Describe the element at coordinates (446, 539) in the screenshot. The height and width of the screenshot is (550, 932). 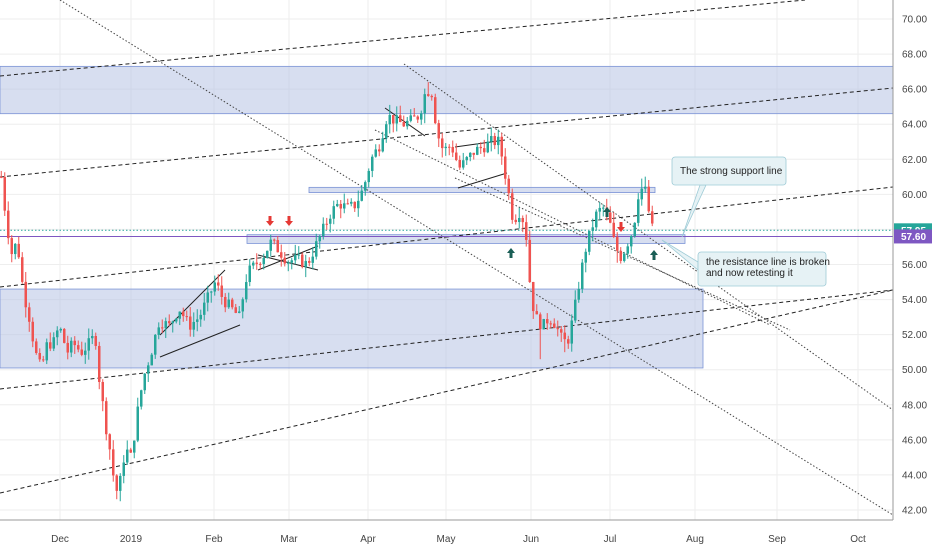
I see `x-tick-label-5: May` at that location.